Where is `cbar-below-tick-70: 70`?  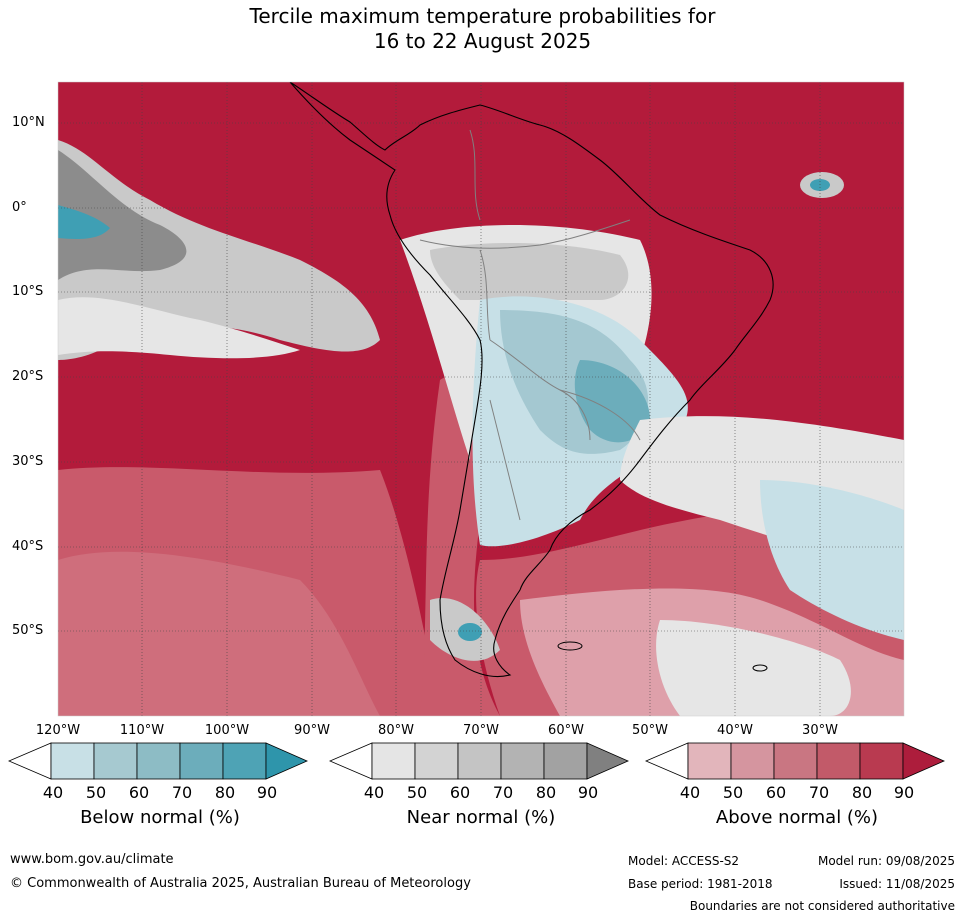 cbar-below-tick-70: 70 is located at coordinates (182, 792).